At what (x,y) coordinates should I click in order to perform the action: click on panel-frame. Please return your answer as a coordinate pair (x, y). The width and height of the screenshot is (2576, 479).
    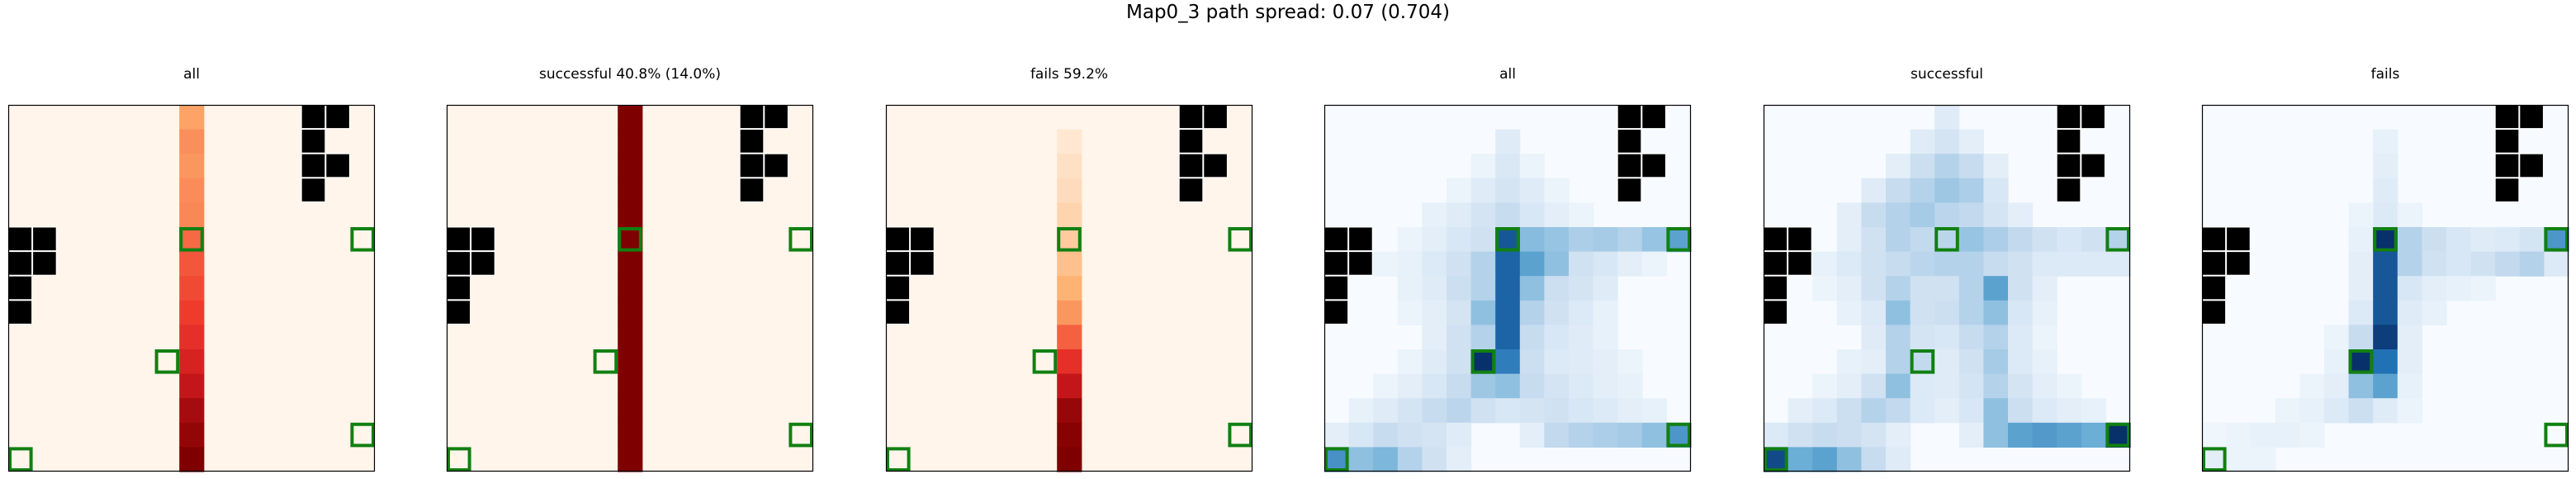
    Looking at the image, I should click on (1947, 288).